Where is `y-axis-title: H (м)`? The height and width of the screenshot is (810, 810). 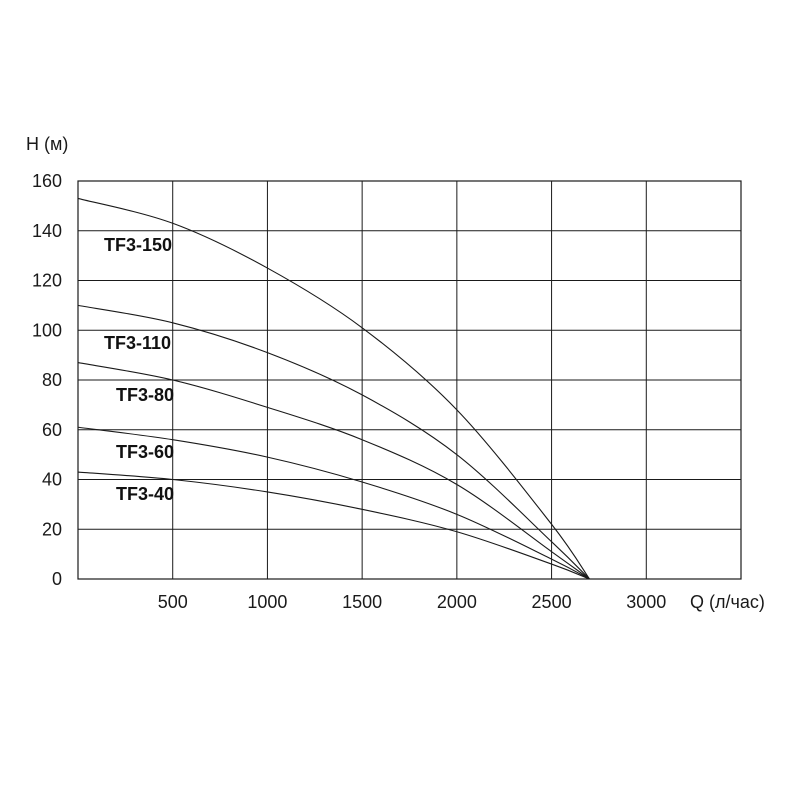
y-axis-title: H (м) is located at coordinates (47, 144).